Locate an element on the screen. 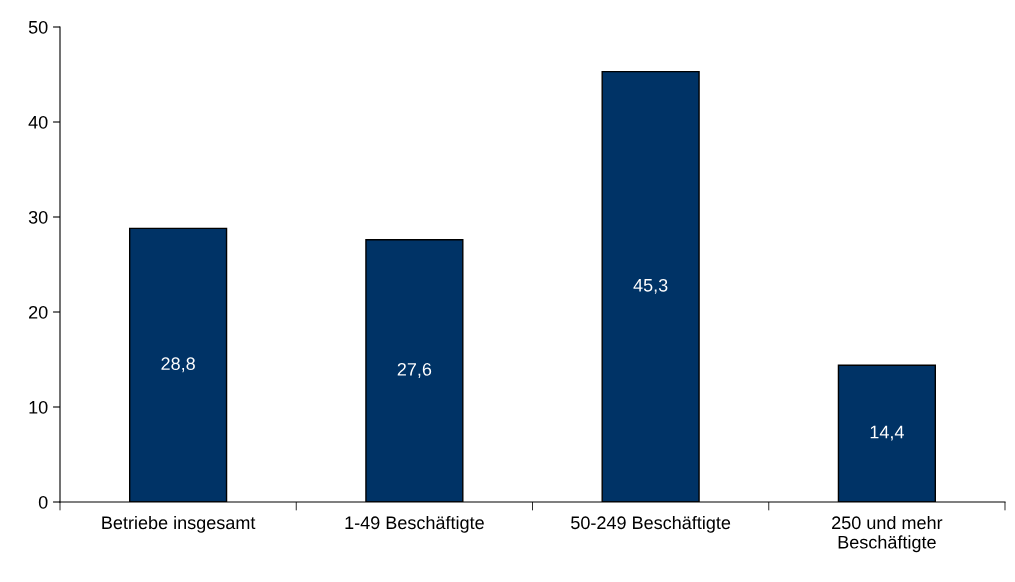  y-tick-label: 30 is located at coordinates (38, 217).